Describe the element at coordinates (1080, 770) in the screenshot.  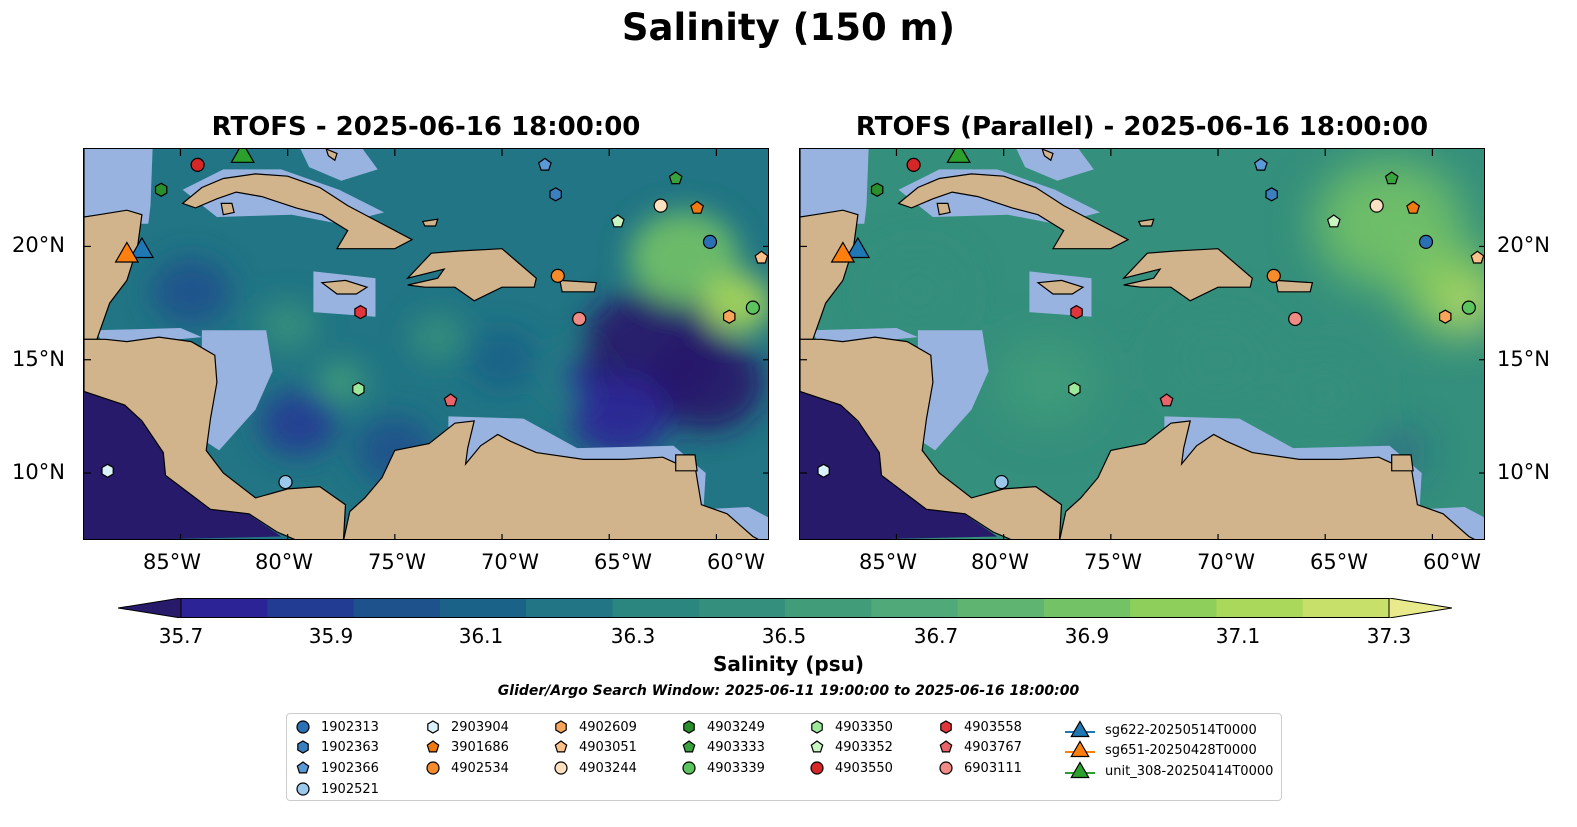
I see `legend-marker-triangle-icon` at that location.